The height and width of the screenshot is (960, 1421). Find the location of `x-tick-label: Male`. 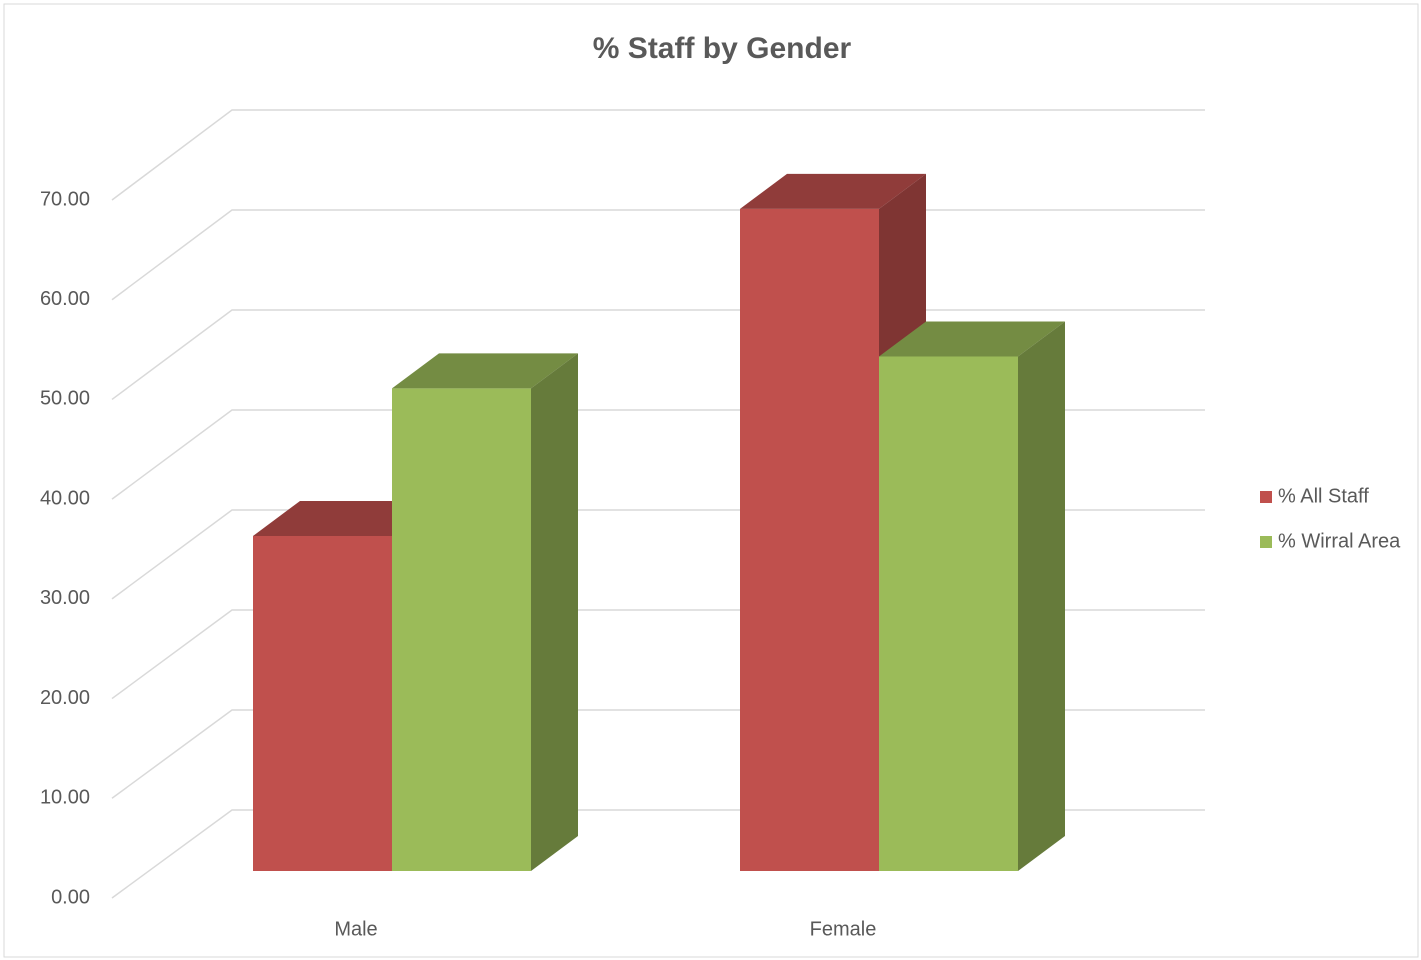

x-tick-label: Male is located at coordinates (355, 929).